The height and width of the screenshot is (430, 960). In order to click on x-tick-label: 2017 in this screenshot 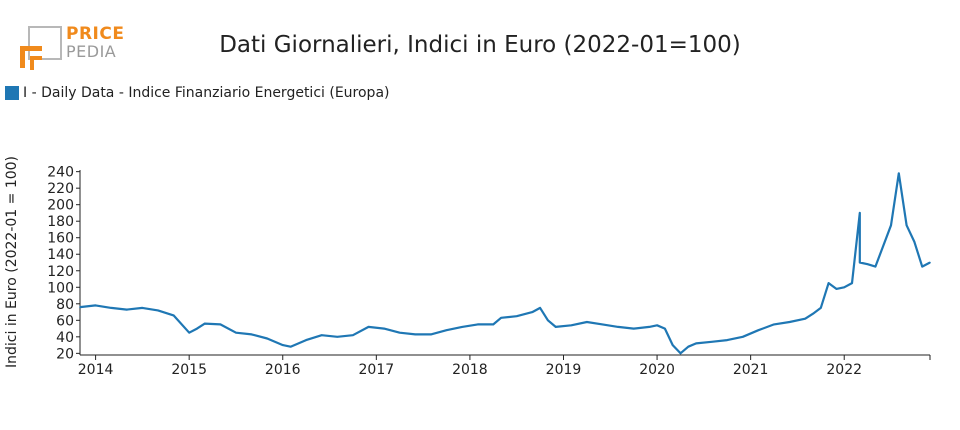, I will do `click(377, 370)`.